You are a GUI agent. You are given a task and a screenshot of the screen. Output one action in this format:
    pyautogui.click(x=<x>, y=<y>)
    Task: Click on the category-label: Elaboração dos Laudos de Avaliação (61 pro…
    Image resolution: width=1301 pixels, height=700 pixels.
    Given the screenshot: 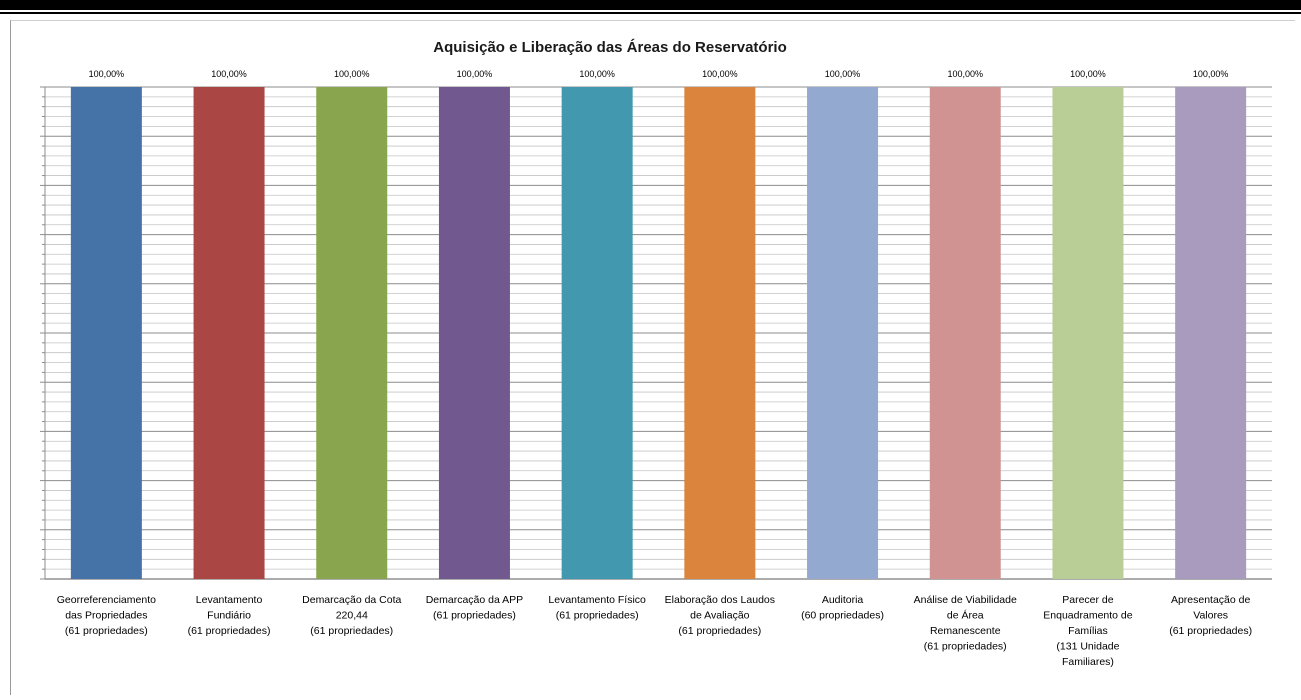 What is the action you would take?
    pyautogui.click(x=720, y=615)
    